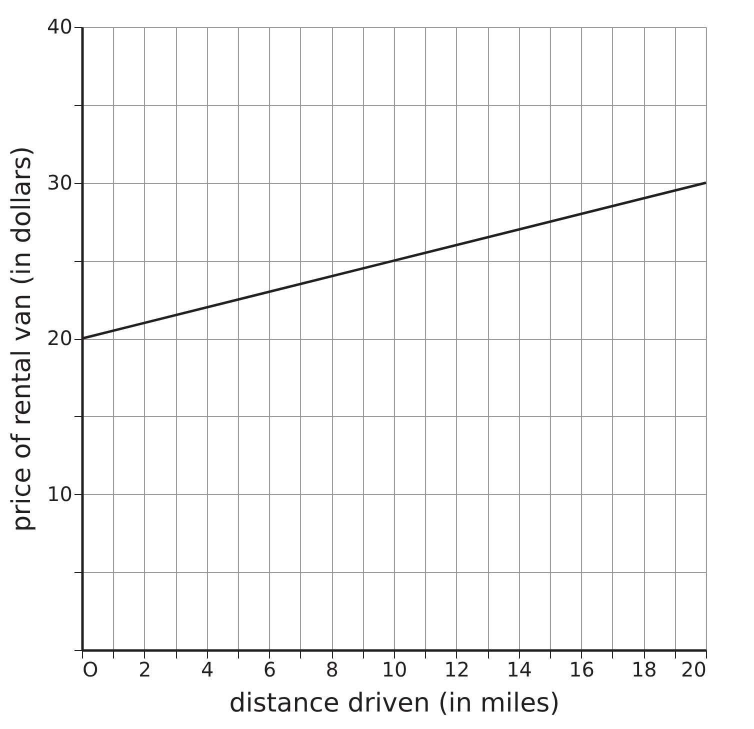 The width and height of the screenshot is (754, 729). What do you see at coordinates (59, 494) in the screenshot?
I see `y-tick-label: 10` at bounding box center [59, 494].